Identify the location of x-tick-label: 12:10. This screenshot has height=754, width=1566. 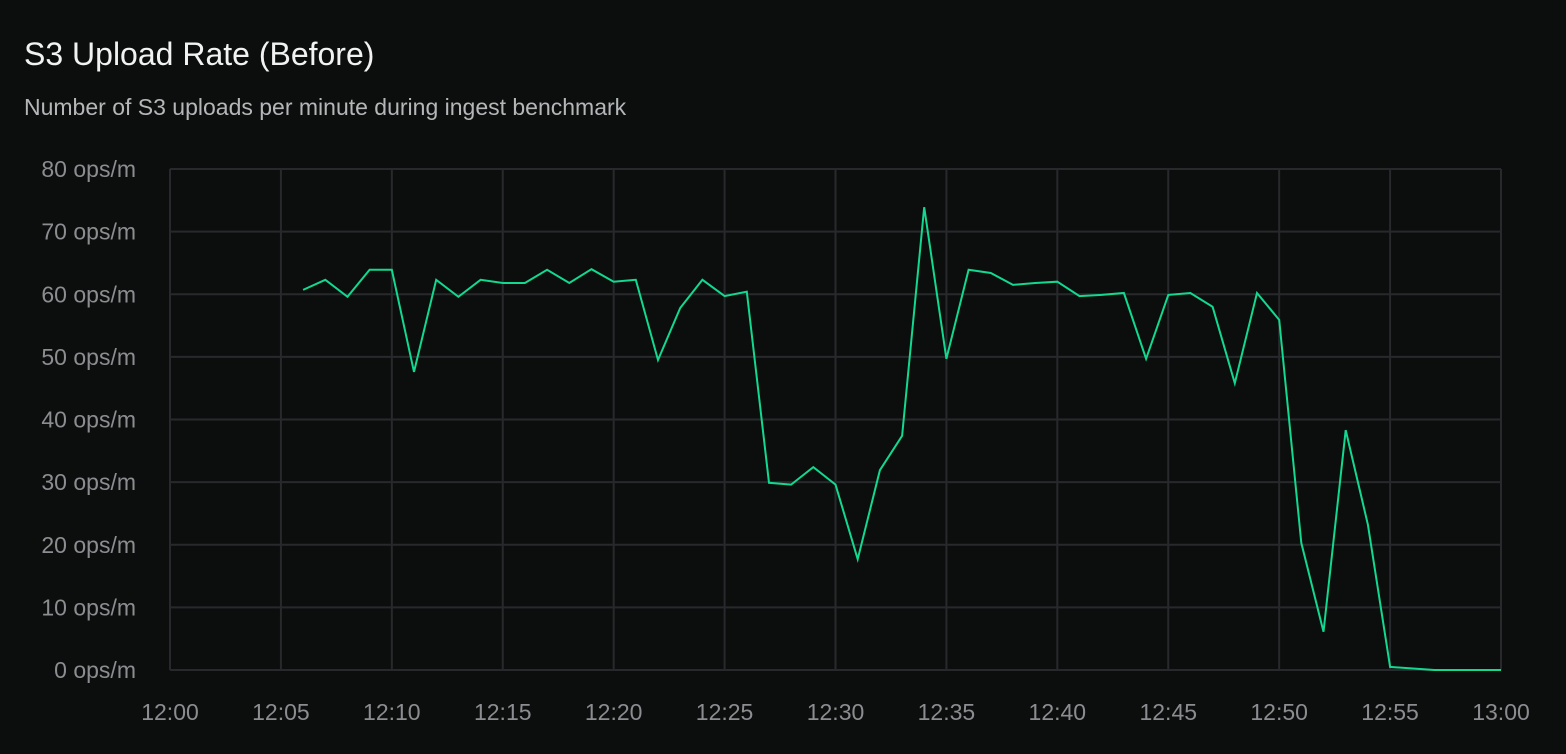
(392, 712).